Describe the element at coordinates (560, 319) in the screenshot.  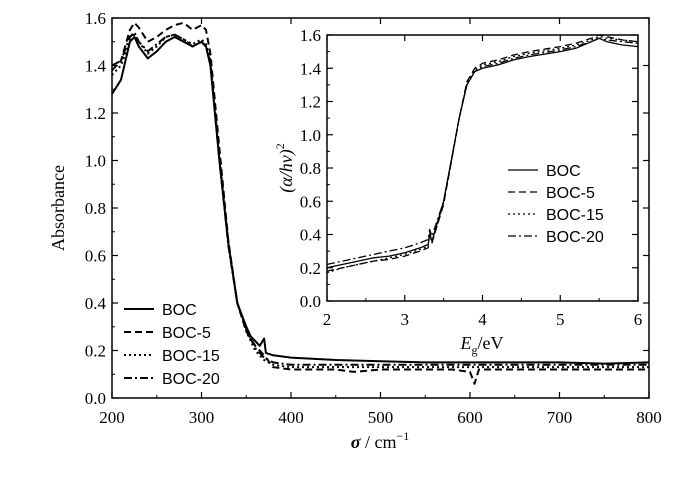
I see `x-tick-label: 5` at that location.